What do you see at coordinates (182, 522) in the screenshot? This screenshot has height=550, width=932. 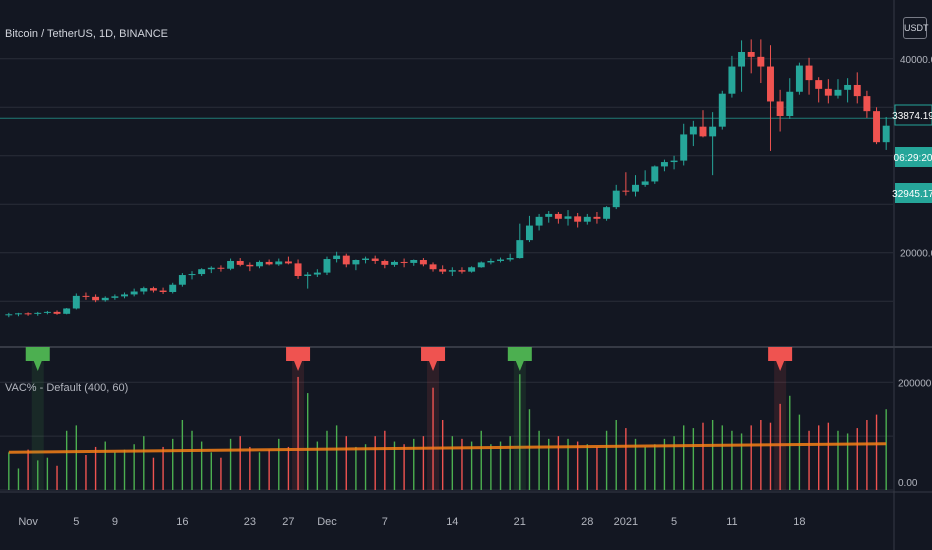 I see `time-tick-label: 16` at bounding box center [182, 522].